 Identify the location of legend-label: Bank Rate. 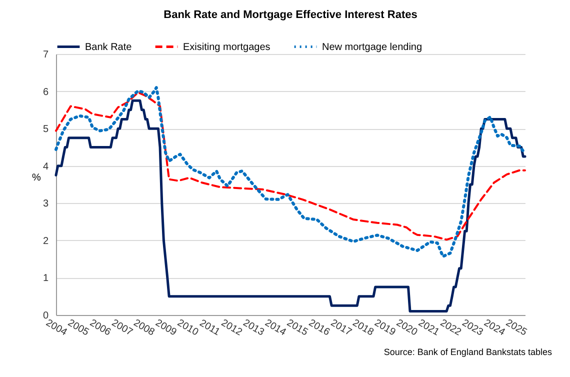
(108, 47).